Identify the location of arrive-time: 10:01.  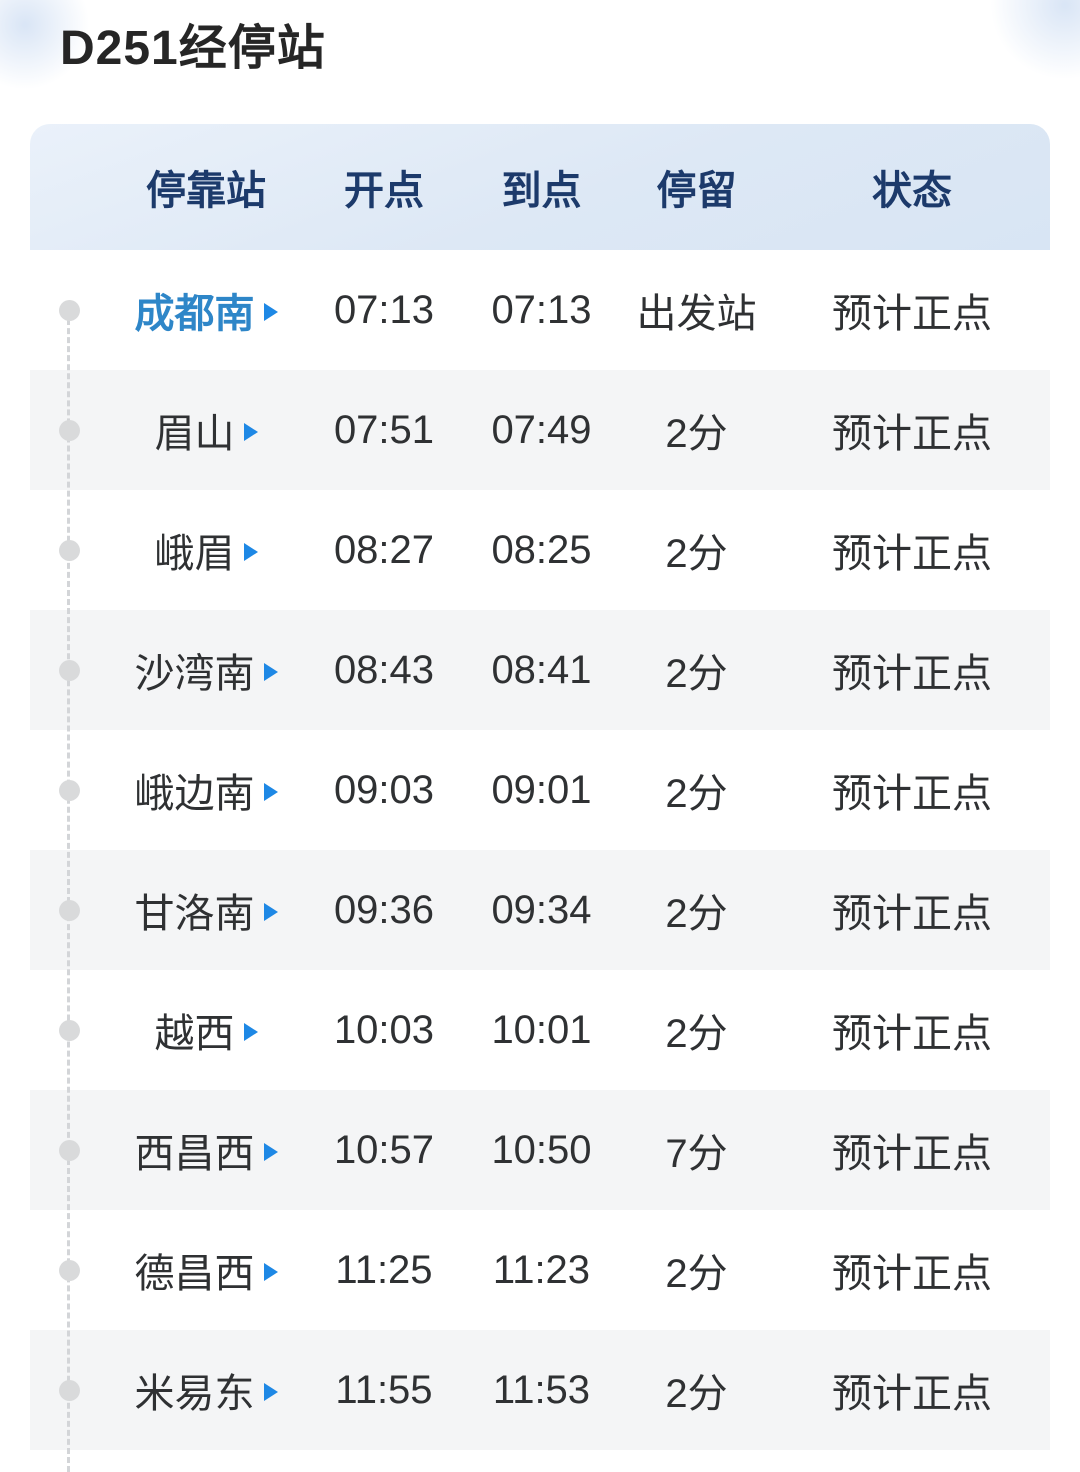
(541, 1029).